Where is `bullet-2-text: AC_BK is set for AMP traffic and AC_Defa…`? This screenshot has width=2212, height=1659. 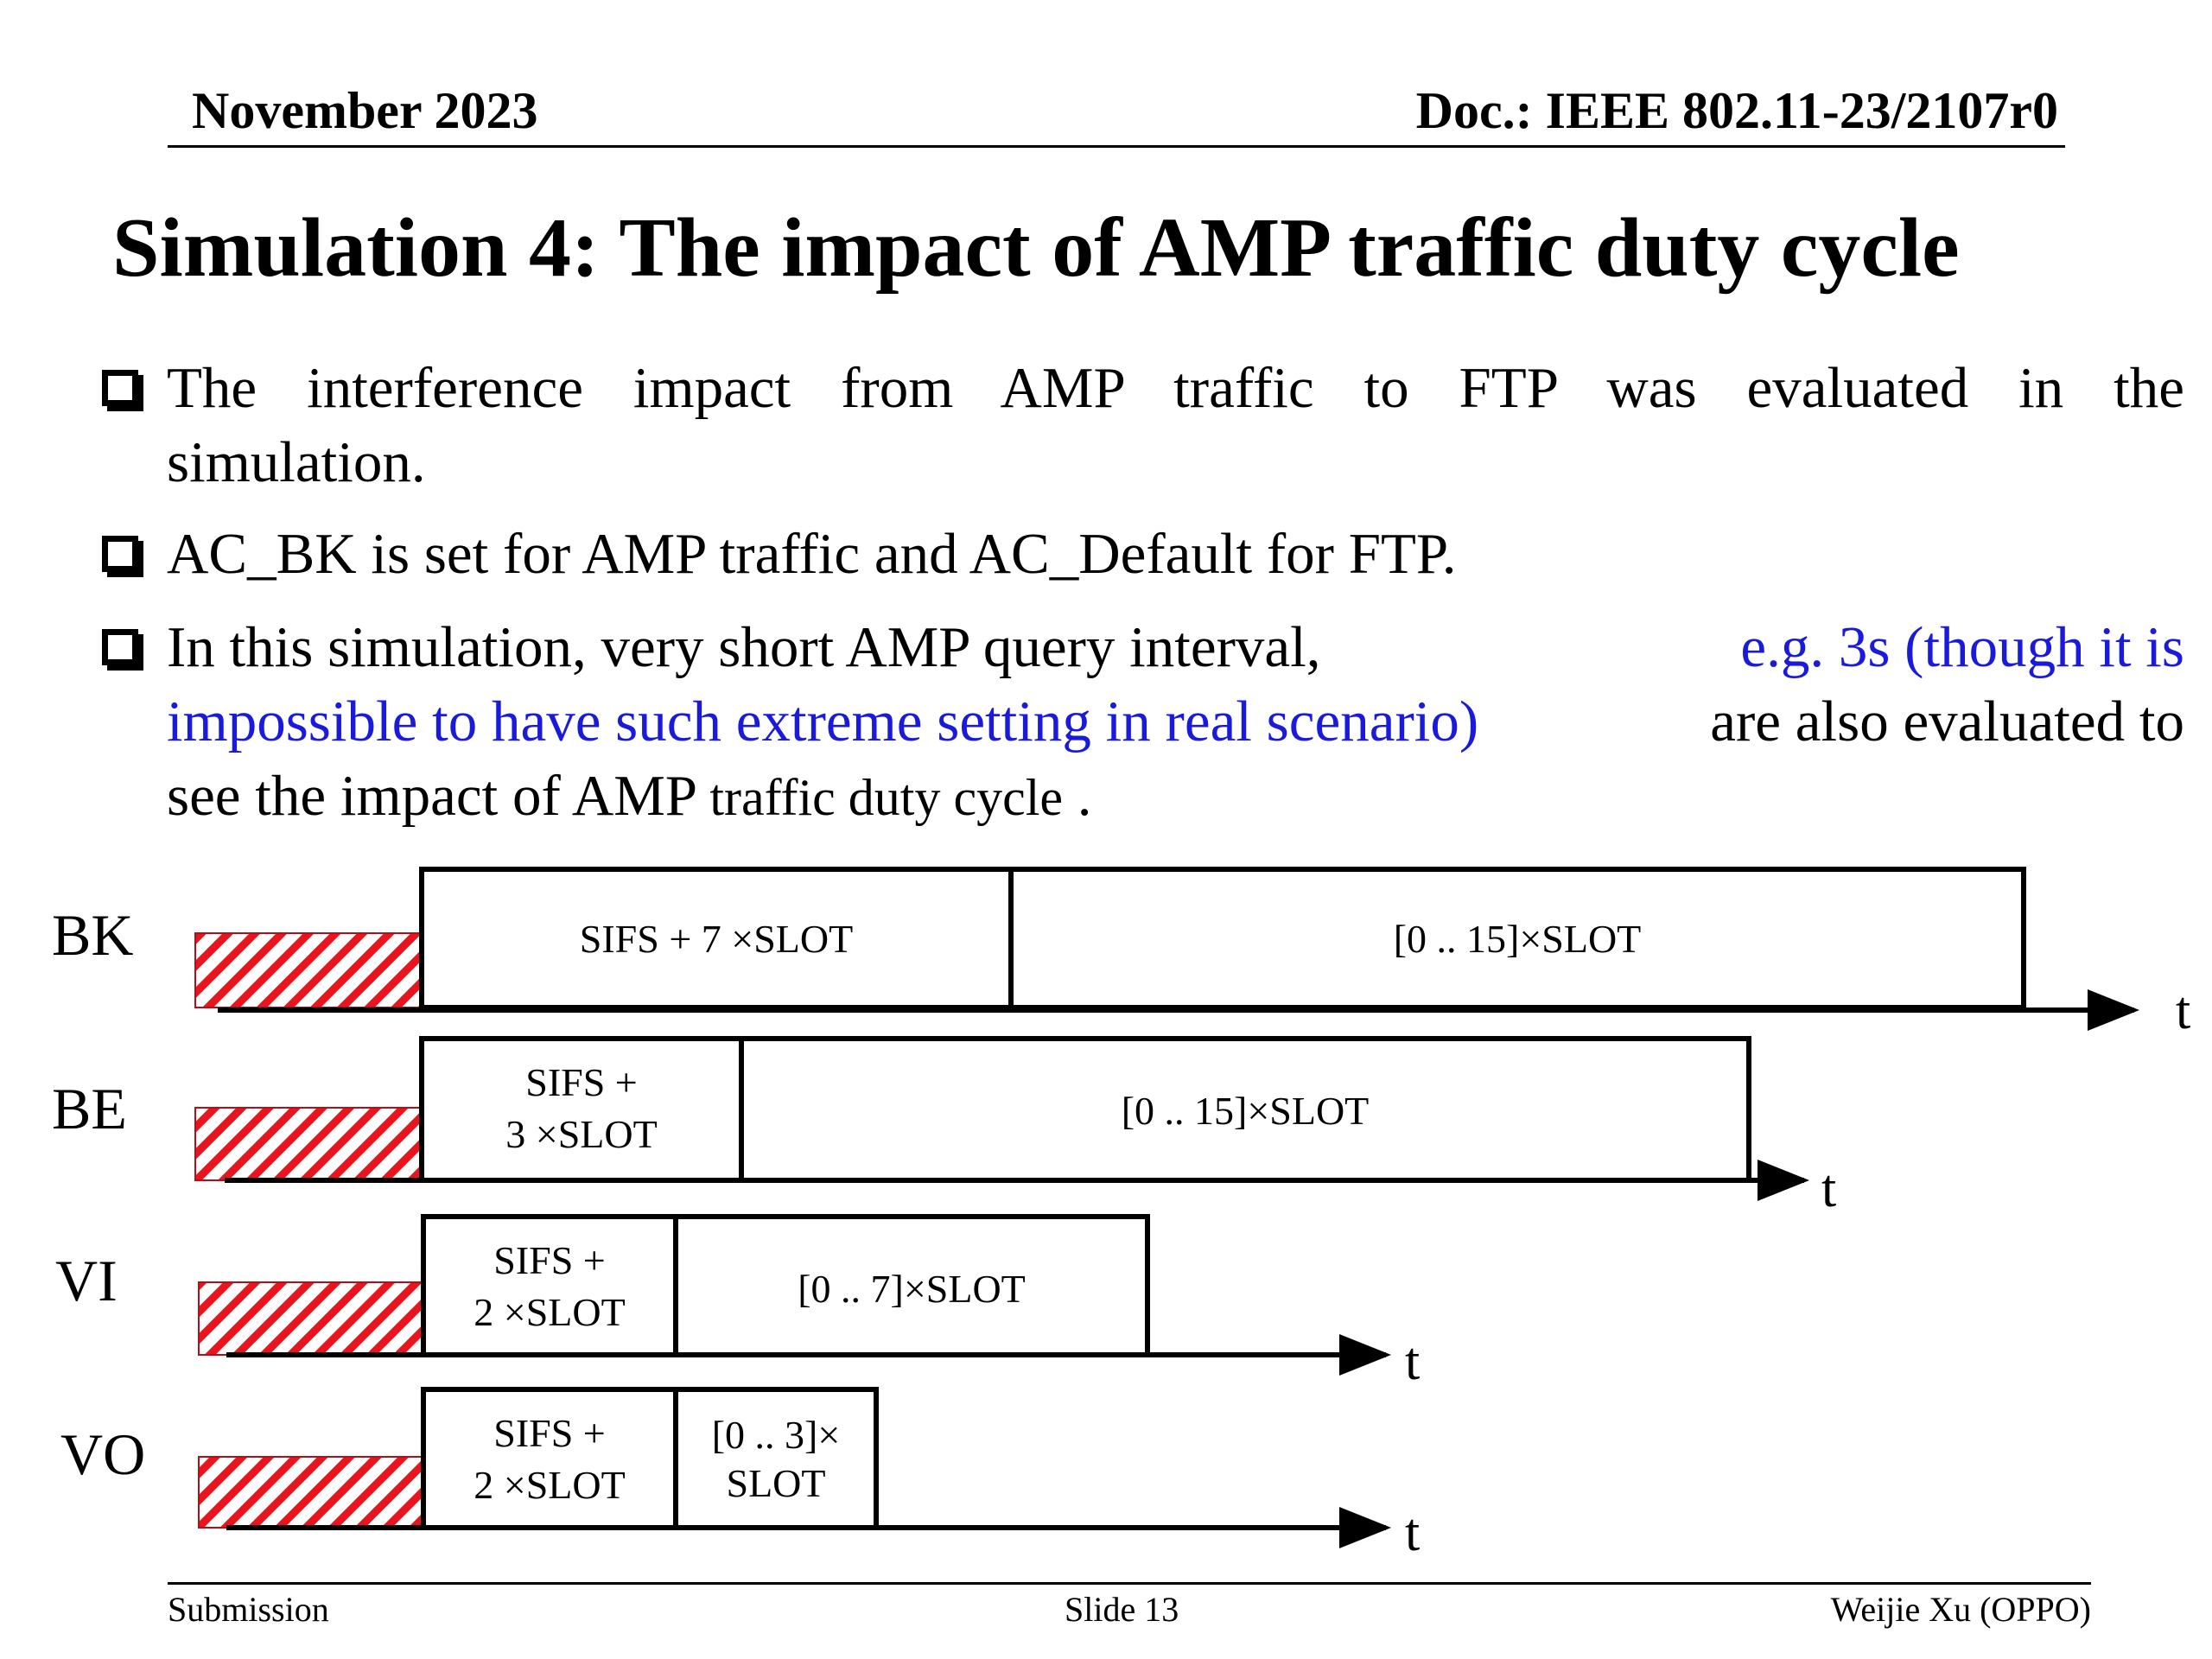 bullet-2-text: AC_BK is set for AMP traffic and AC_Defa… is located at coordinates (812, 554).